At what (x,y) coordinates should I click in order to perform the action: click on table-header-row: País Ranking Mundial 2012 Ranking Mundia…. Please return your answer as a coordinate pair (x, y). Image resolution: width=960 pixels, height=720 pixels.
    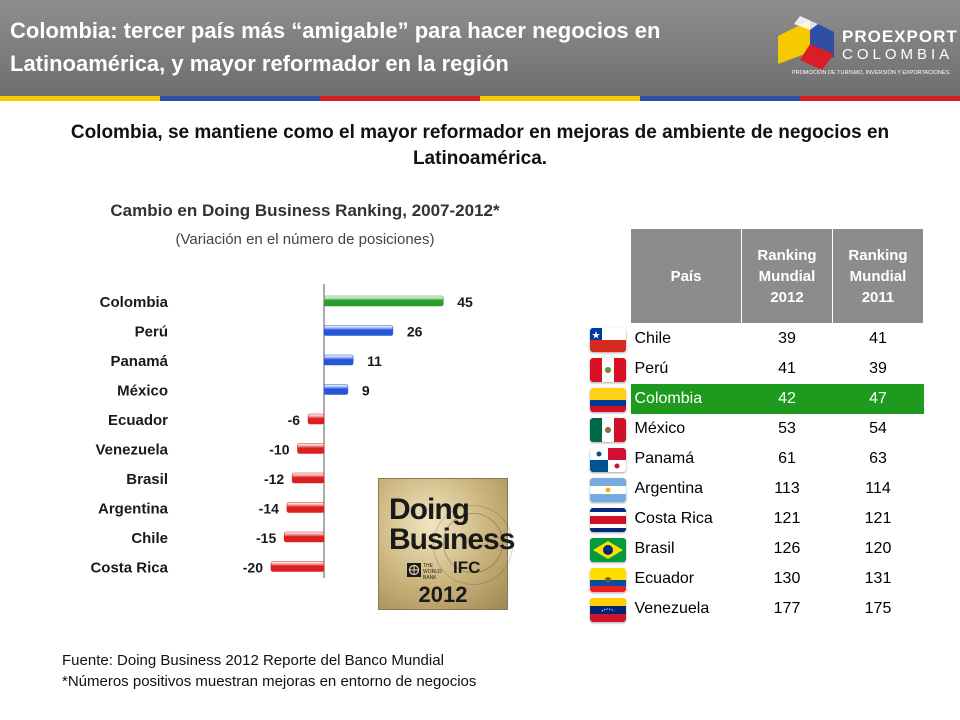
    Looking at the image, I should click on (777, 276).